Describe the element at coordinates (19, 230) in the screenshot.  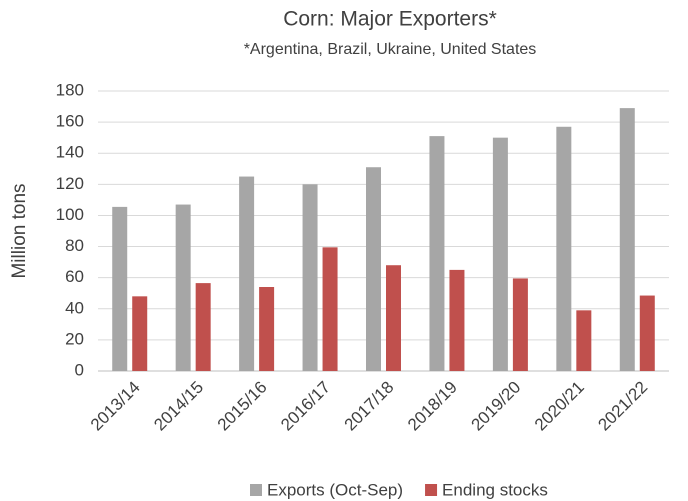
I see `y-axis-label: Million tons` at that location.